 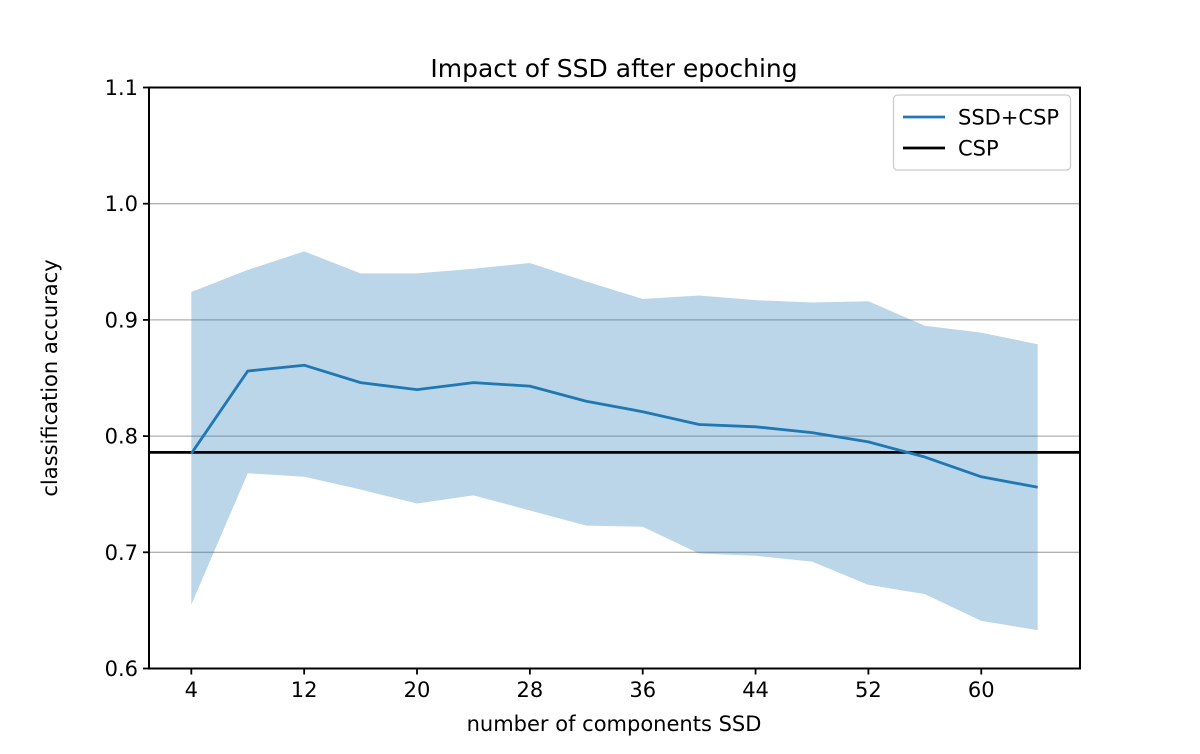 I want to click on y-tick-label-1.0: 1.0, so click(x=121, y=204).